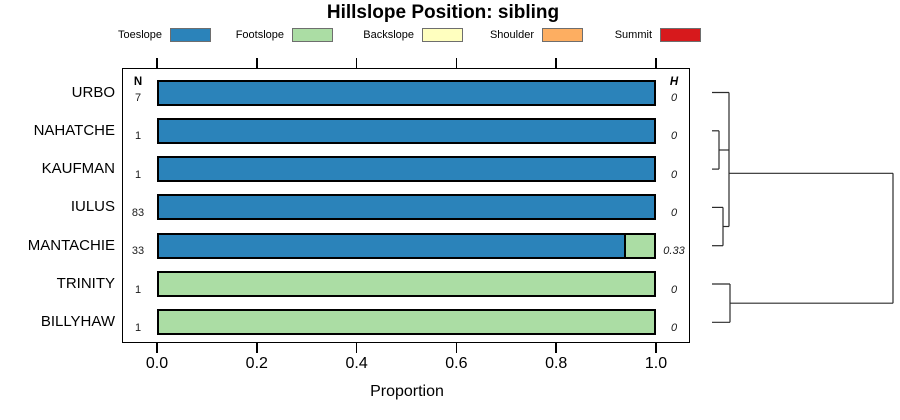 The height and width of the screenshot is (420, 900). Describe the element at coordinates (256, 363) in the screenshot. I see `x-tick-label: 0.2` at that location.